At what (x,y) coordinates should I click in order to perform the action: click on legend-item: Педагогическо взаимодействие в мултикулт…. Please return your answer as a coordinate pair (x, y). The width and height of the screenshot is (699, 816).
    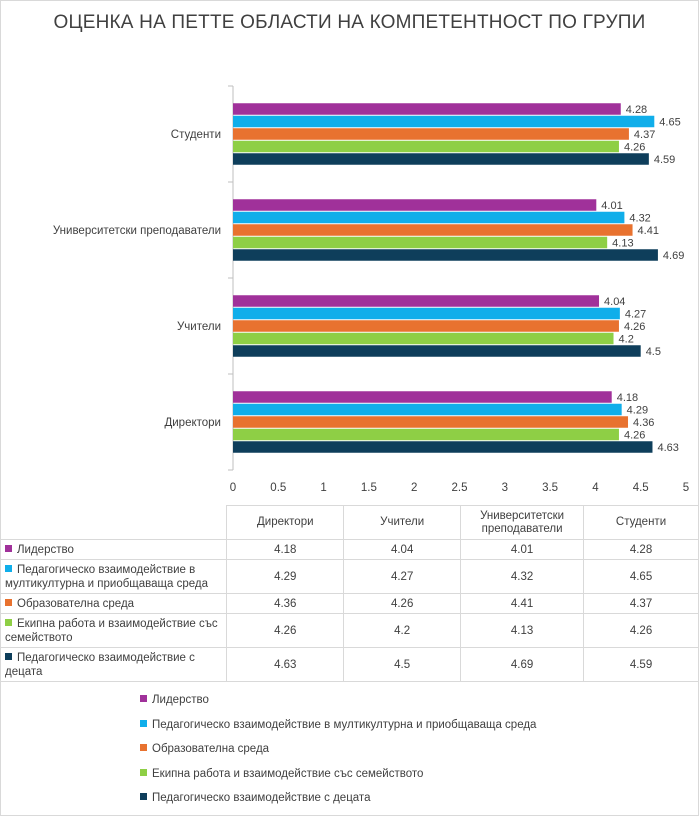
    Looking at the image, I should click on (338, 725).